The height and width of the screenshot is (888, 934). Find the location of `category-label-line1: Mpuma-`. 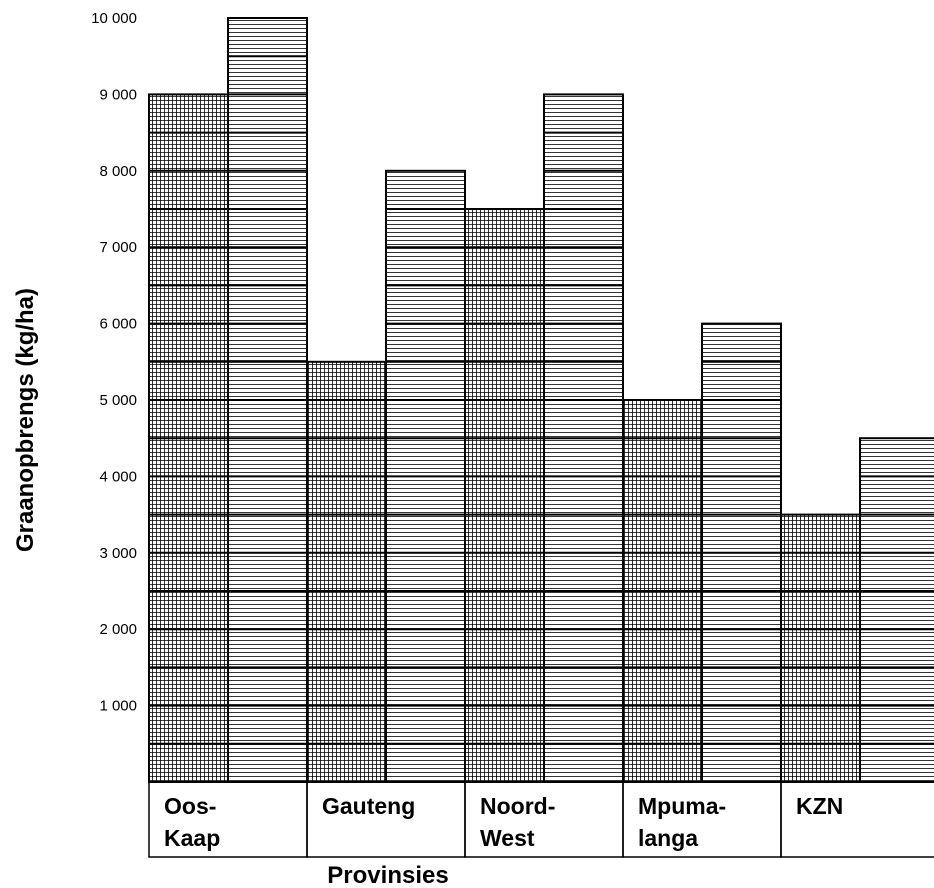

category-label-line1: Mpuma- is located at coordinates (682, 806).